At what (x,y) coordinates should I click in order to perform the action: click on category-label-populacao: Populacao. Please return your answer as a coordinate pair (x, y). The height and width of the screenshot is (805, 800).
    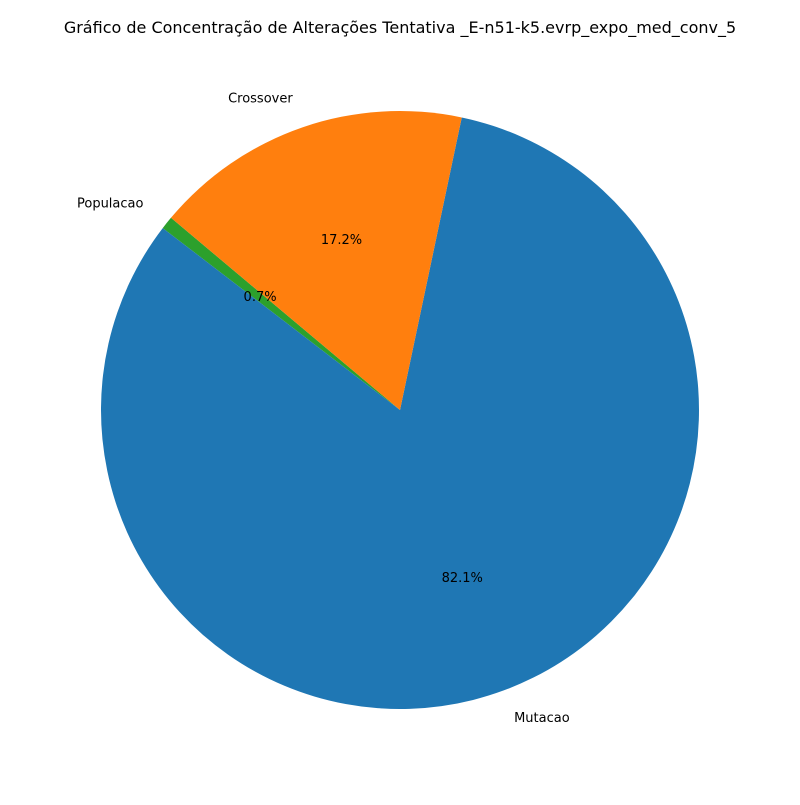
    Looking at the image, I should click on (110, 204).